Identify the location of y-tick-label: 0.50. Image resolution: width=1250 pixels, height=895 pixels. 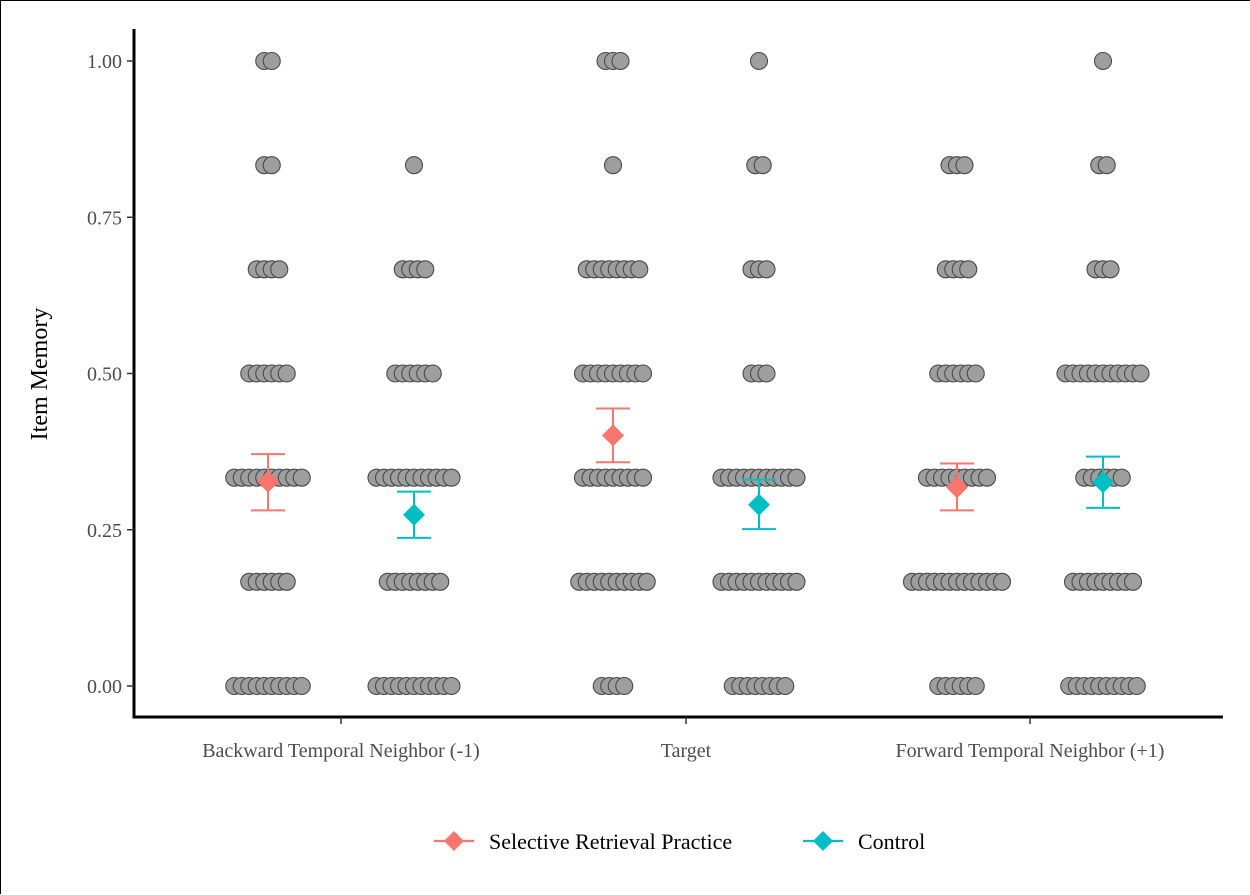
(104, 375).